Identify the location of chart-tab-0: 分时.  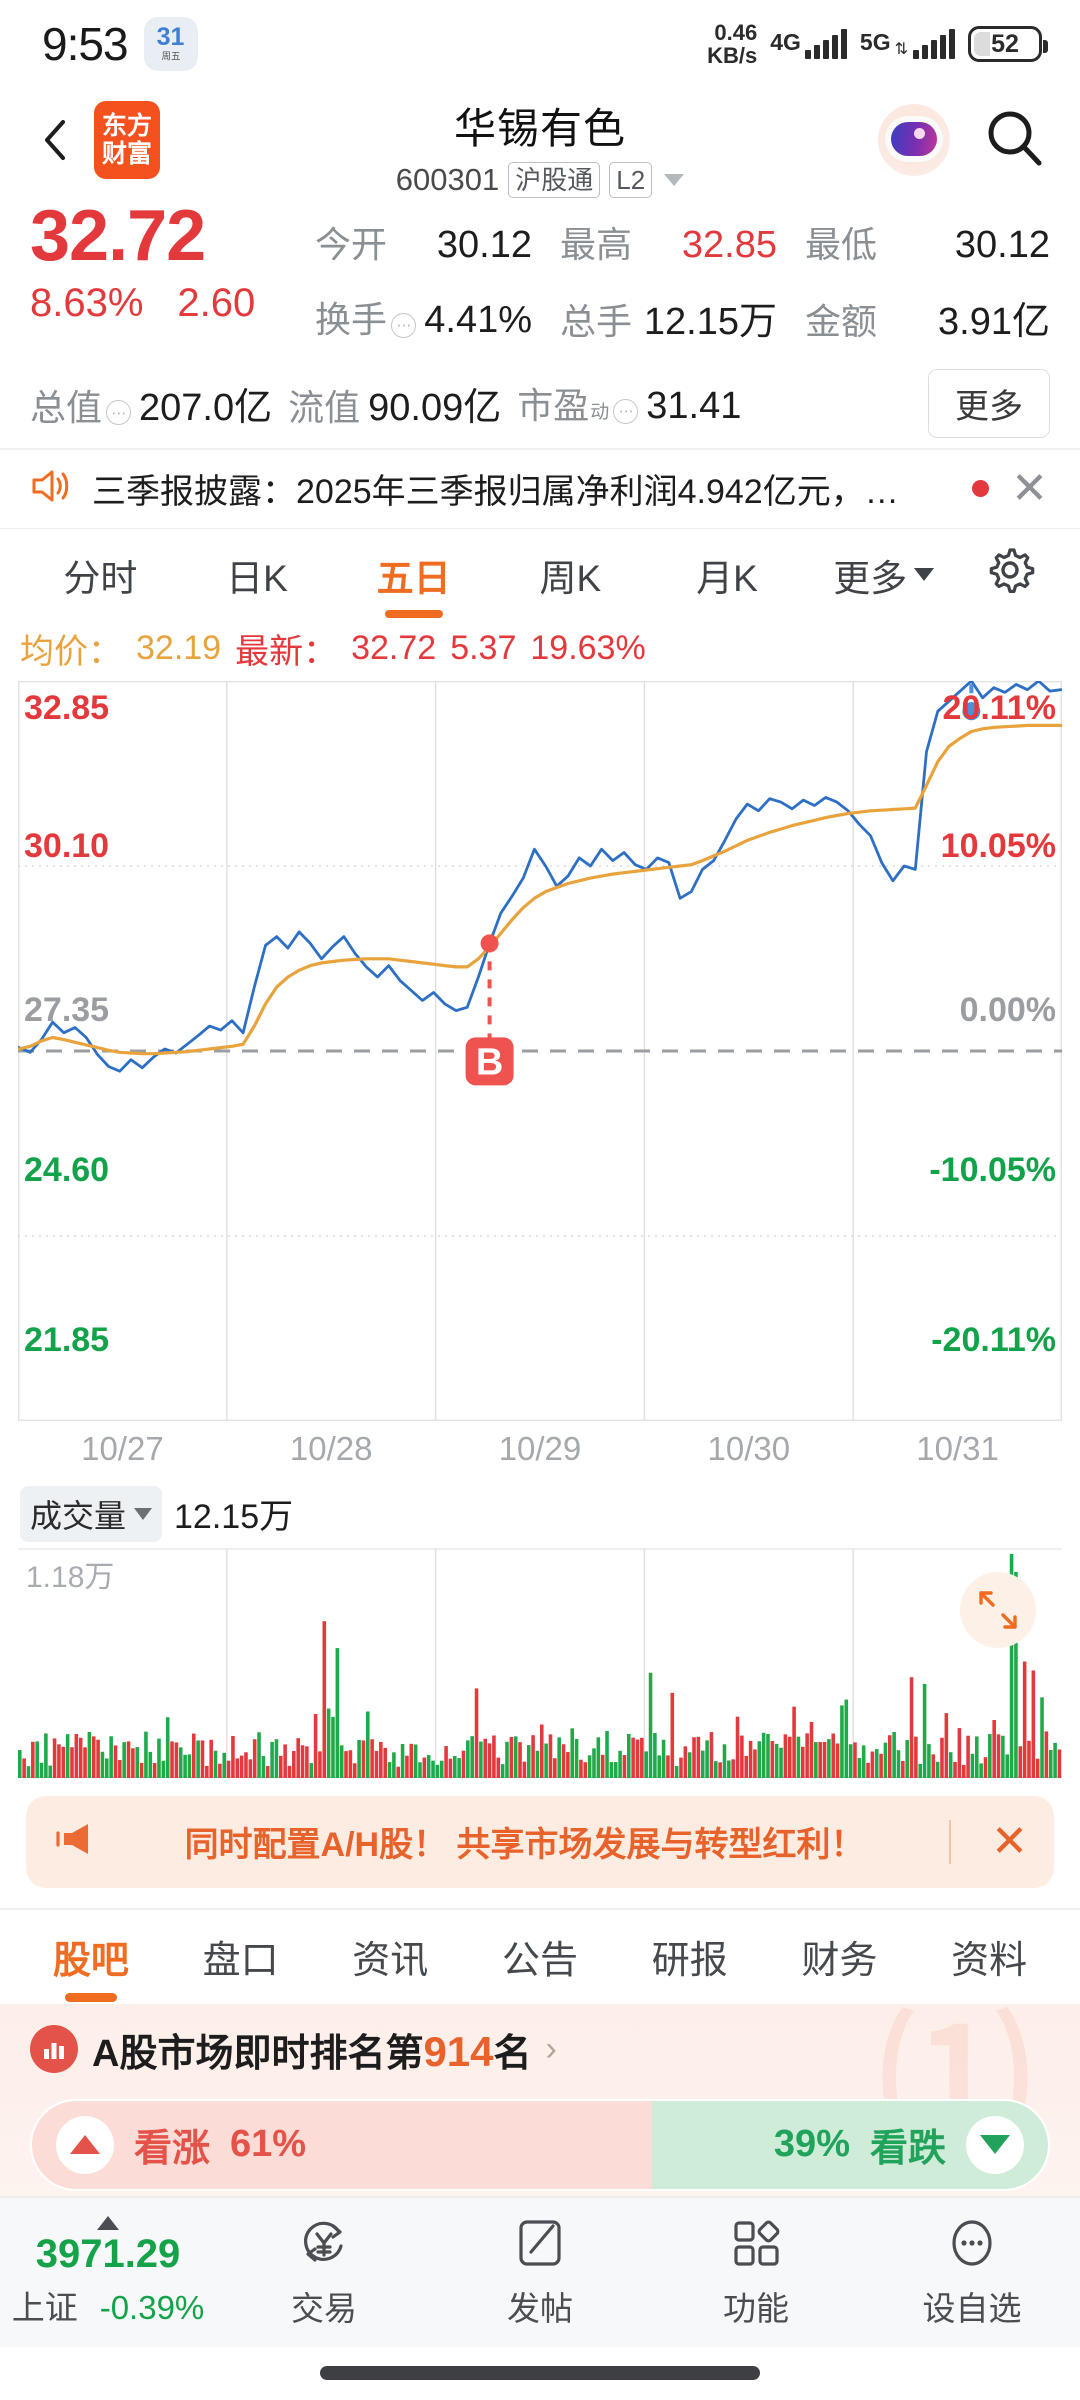
(100, 578).